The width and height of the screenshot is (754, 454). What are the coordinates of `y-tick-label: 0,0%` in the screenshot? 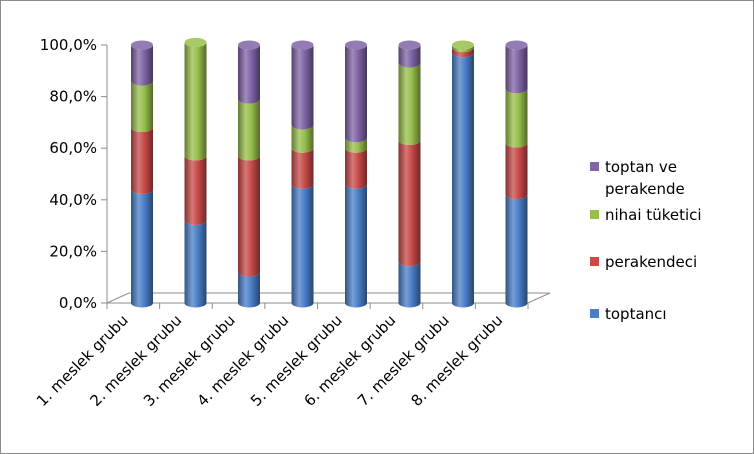 It's located at (78, 303).